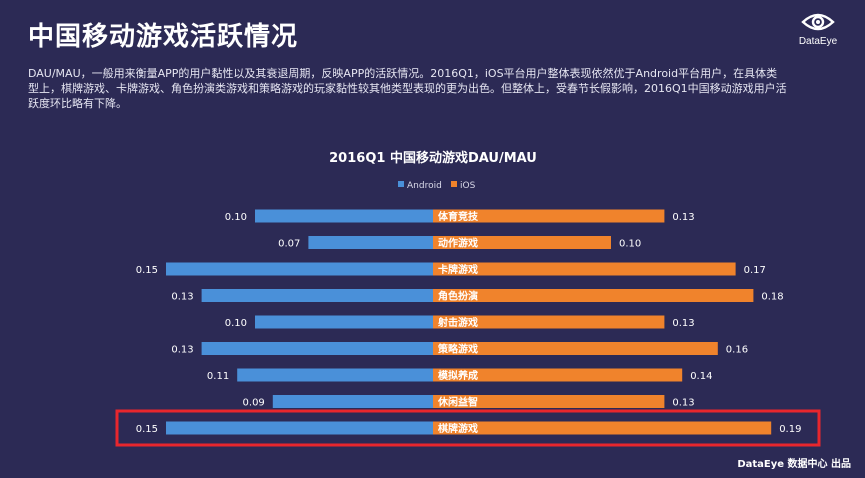  What do you see at coordinates (457, 402) in the screenshot?
I see `category-label: 休闲益智` at bounding box center [457, 402].